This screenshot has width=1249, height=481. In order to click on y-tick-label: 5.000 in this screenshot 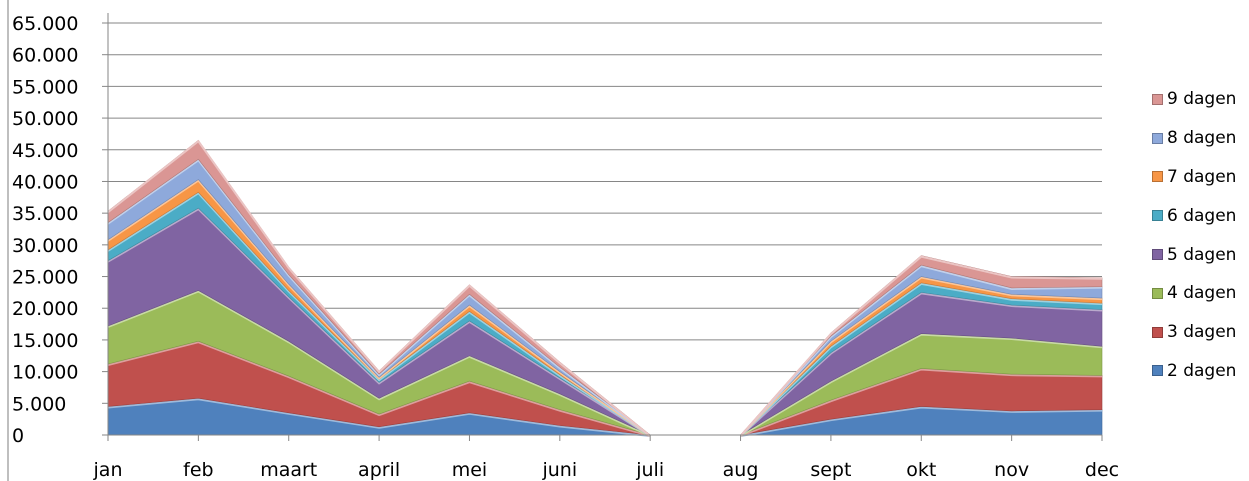, I will do `click(39, 404)`.